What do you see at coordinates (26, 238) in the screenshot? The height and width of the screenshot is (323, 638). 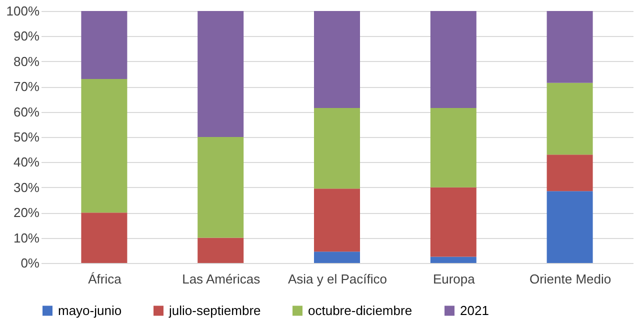 I see `y-tick-label: 10%` at bounding box center [26, 238].